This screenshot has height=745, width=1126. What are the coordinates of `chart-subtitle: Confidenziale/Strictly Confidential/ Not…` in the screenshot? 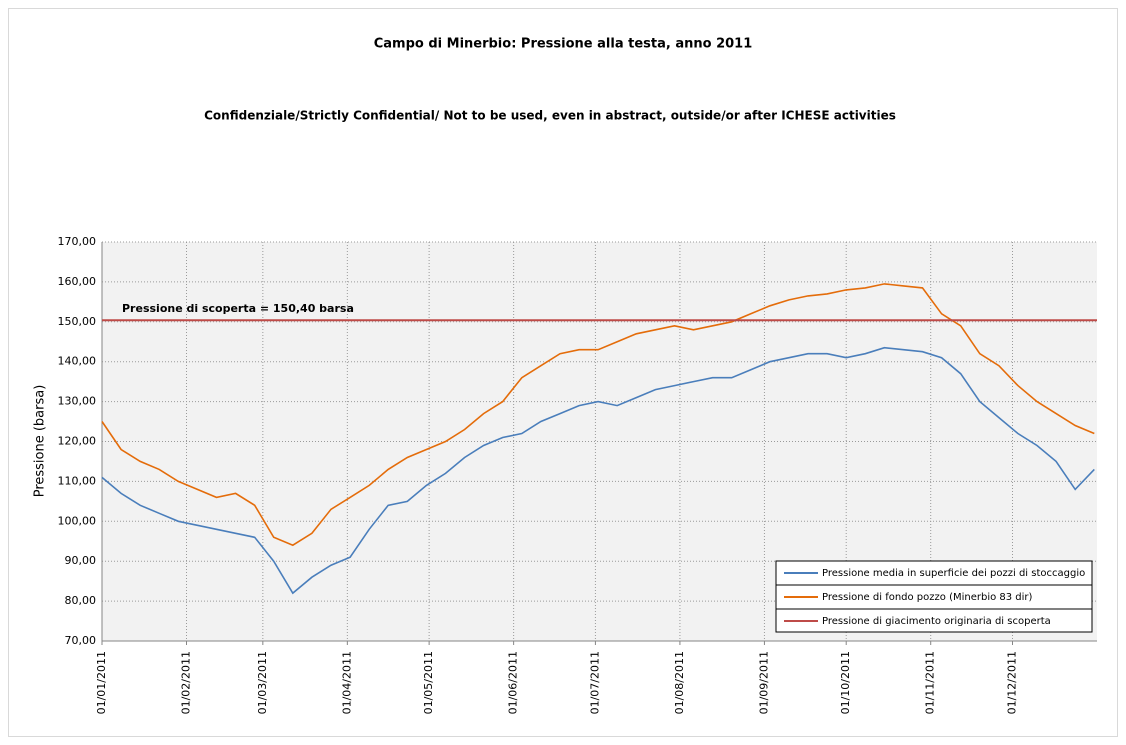 It's located at (550, 116).